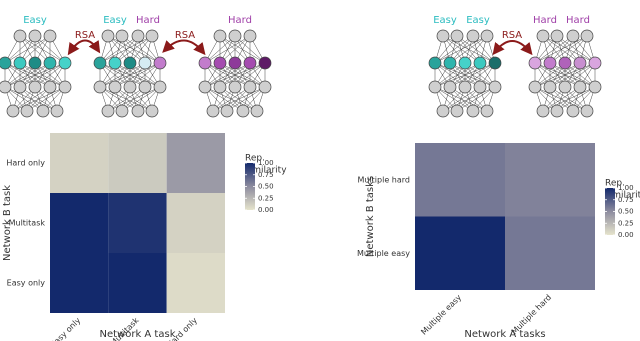  What do you see at coordinates (626, 200) in the screenshot?
I see `colorbar-tick-label: 0.75` at bounding box center [626, 200].